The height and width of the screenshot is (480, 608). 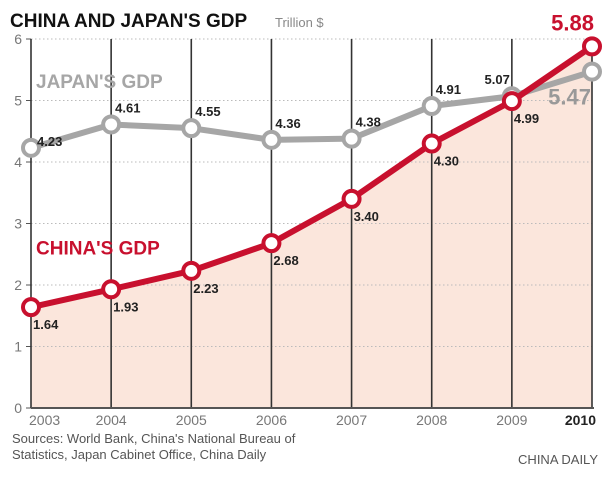 What do you see at coordinates (366, 216) in the screenshot?
I see `china-data-label: 3.40` at bounding box center [366, 216].